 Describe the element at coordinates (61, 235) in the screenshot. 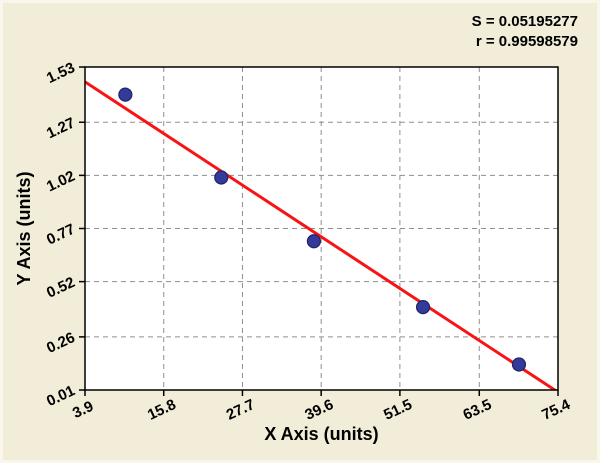

I see `y-tick-label: 0.77` at that location.